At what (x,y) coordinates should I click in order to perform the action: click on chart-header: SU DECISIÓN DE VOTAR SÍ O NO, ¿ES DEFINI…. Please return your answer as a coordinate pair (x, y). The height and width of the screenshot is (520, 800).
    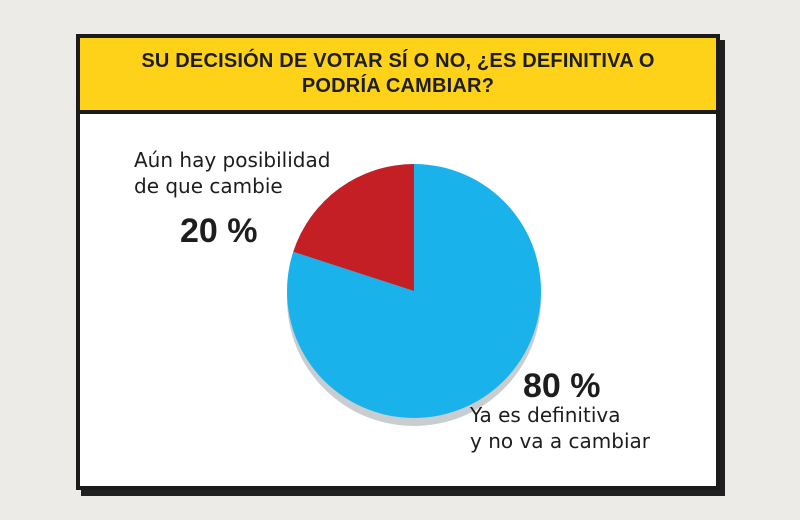
    Looking at the image, I should click on (398, 76).